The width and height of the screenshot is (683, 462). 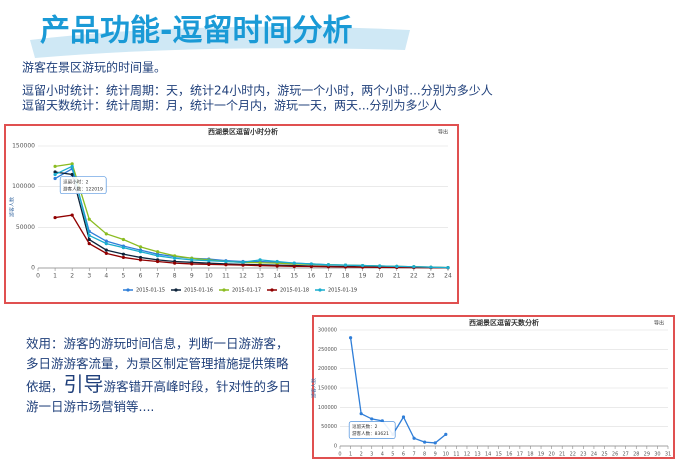 What do you see at coordinates (327, 350) in the screenshot?
I see `y-tick-label: 250000` at bounding box center [327, 350].